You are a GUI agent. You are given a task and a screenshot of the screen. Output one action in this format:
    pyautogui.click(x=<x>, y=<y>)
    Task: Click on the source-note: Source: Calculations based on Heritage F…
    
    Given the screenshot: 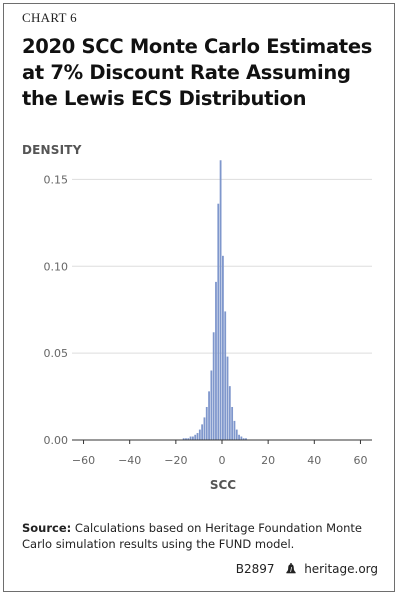 What is the action you would take?
    pyautogui.click(x=202, y=536)
    